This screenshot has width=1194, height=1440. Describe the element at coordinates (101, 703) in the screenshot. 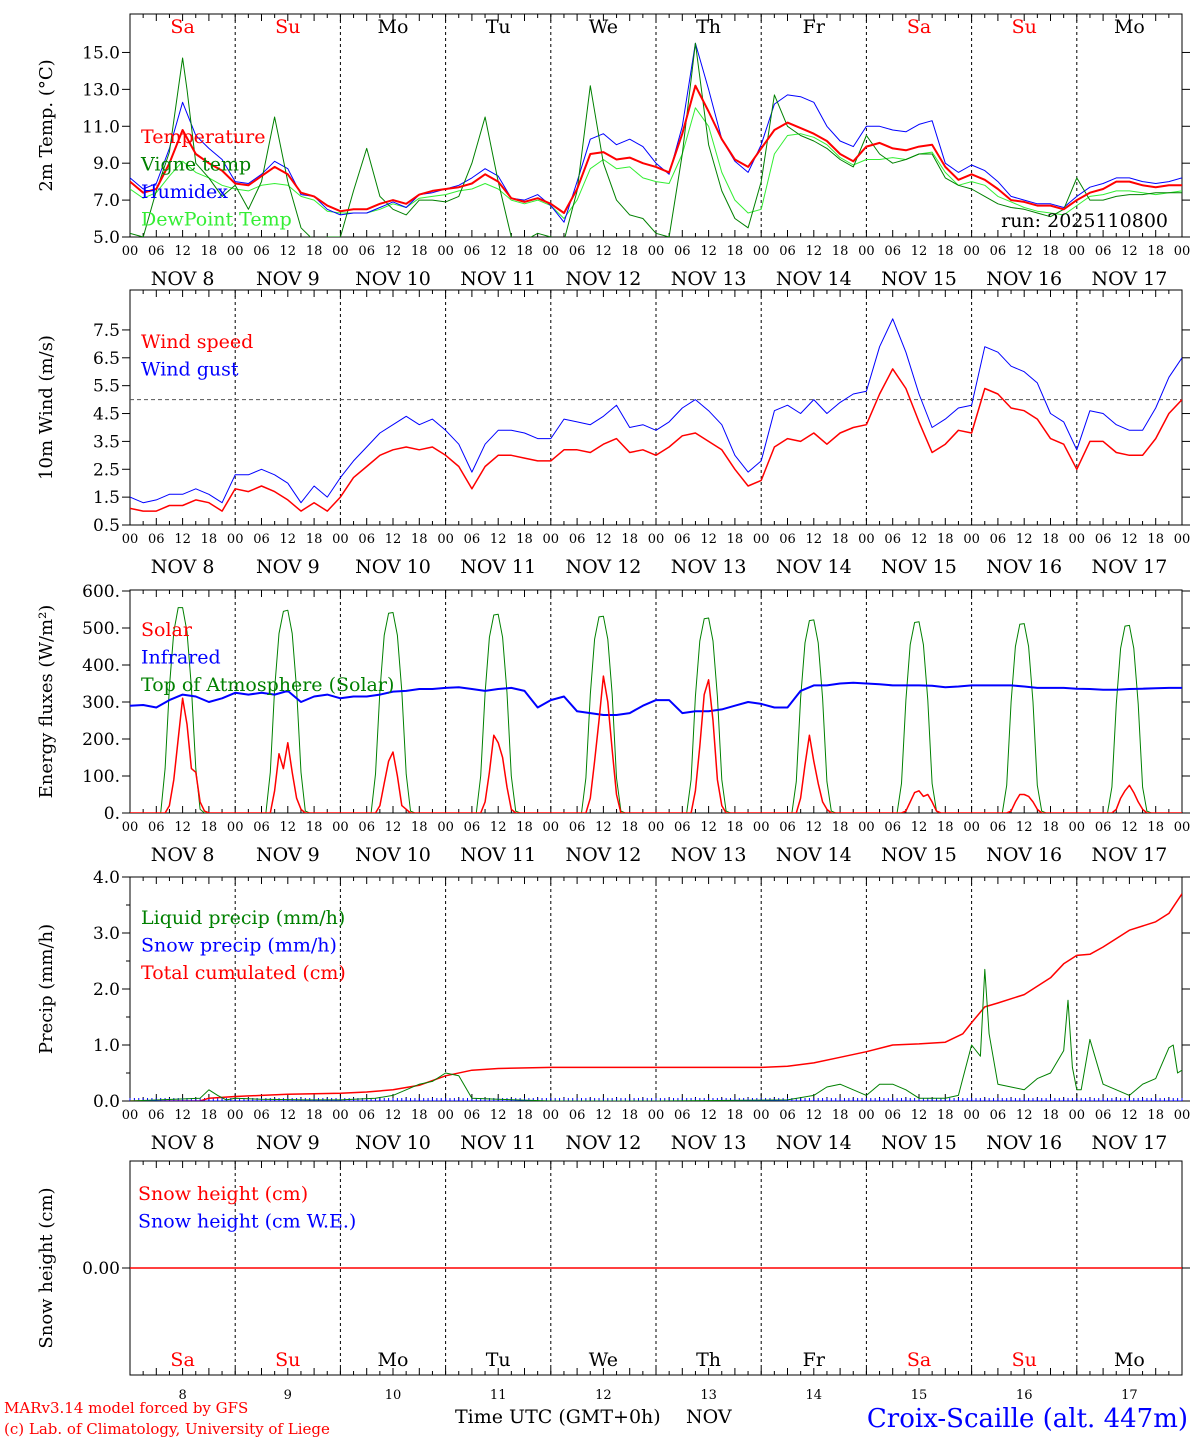

I see `y-tick-label: 300.` at that location.